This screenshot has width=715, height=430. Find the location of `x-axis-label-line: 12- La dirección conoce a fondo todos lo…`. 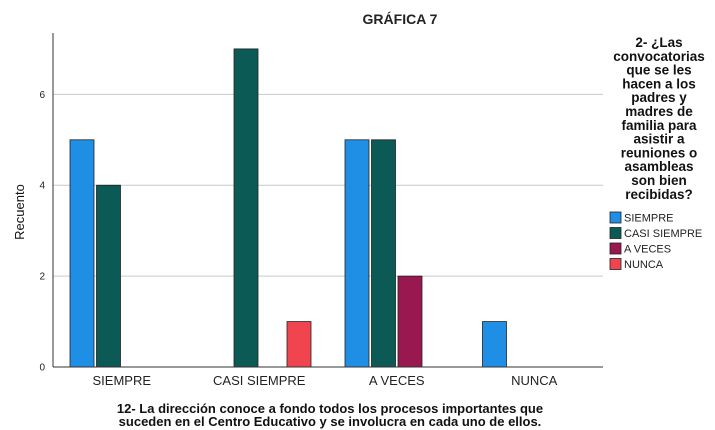

x-axis-label-line: 12- La dirección conoce a fondo todos lo… is located at coordinates (330, 408).